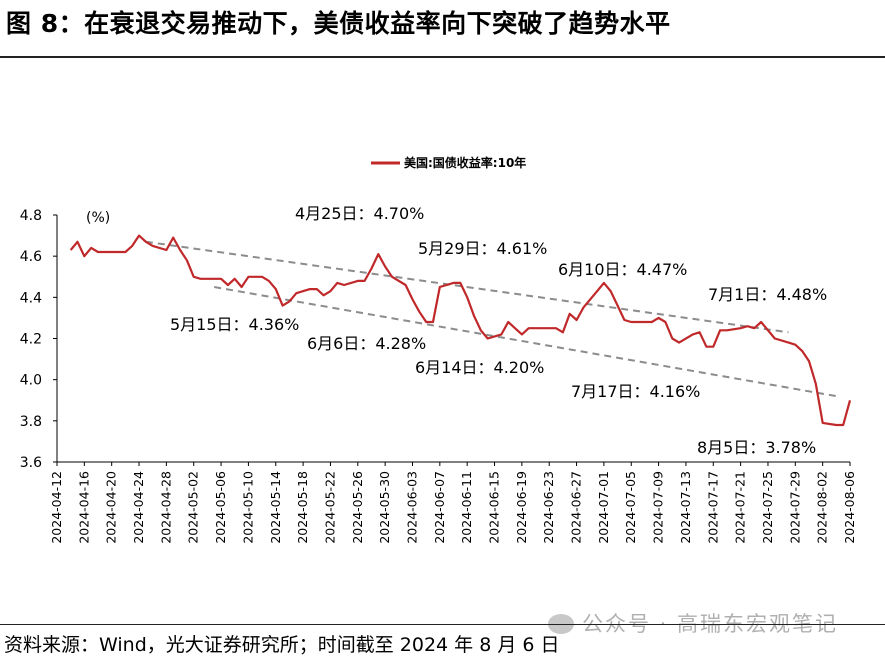 The width and height of the screenshot is (885, 658). What do you see at coordinates (548, 507) in the screenshot?
I see `x-tick-label: 2024-06-23` at bounding box center [548, 507].